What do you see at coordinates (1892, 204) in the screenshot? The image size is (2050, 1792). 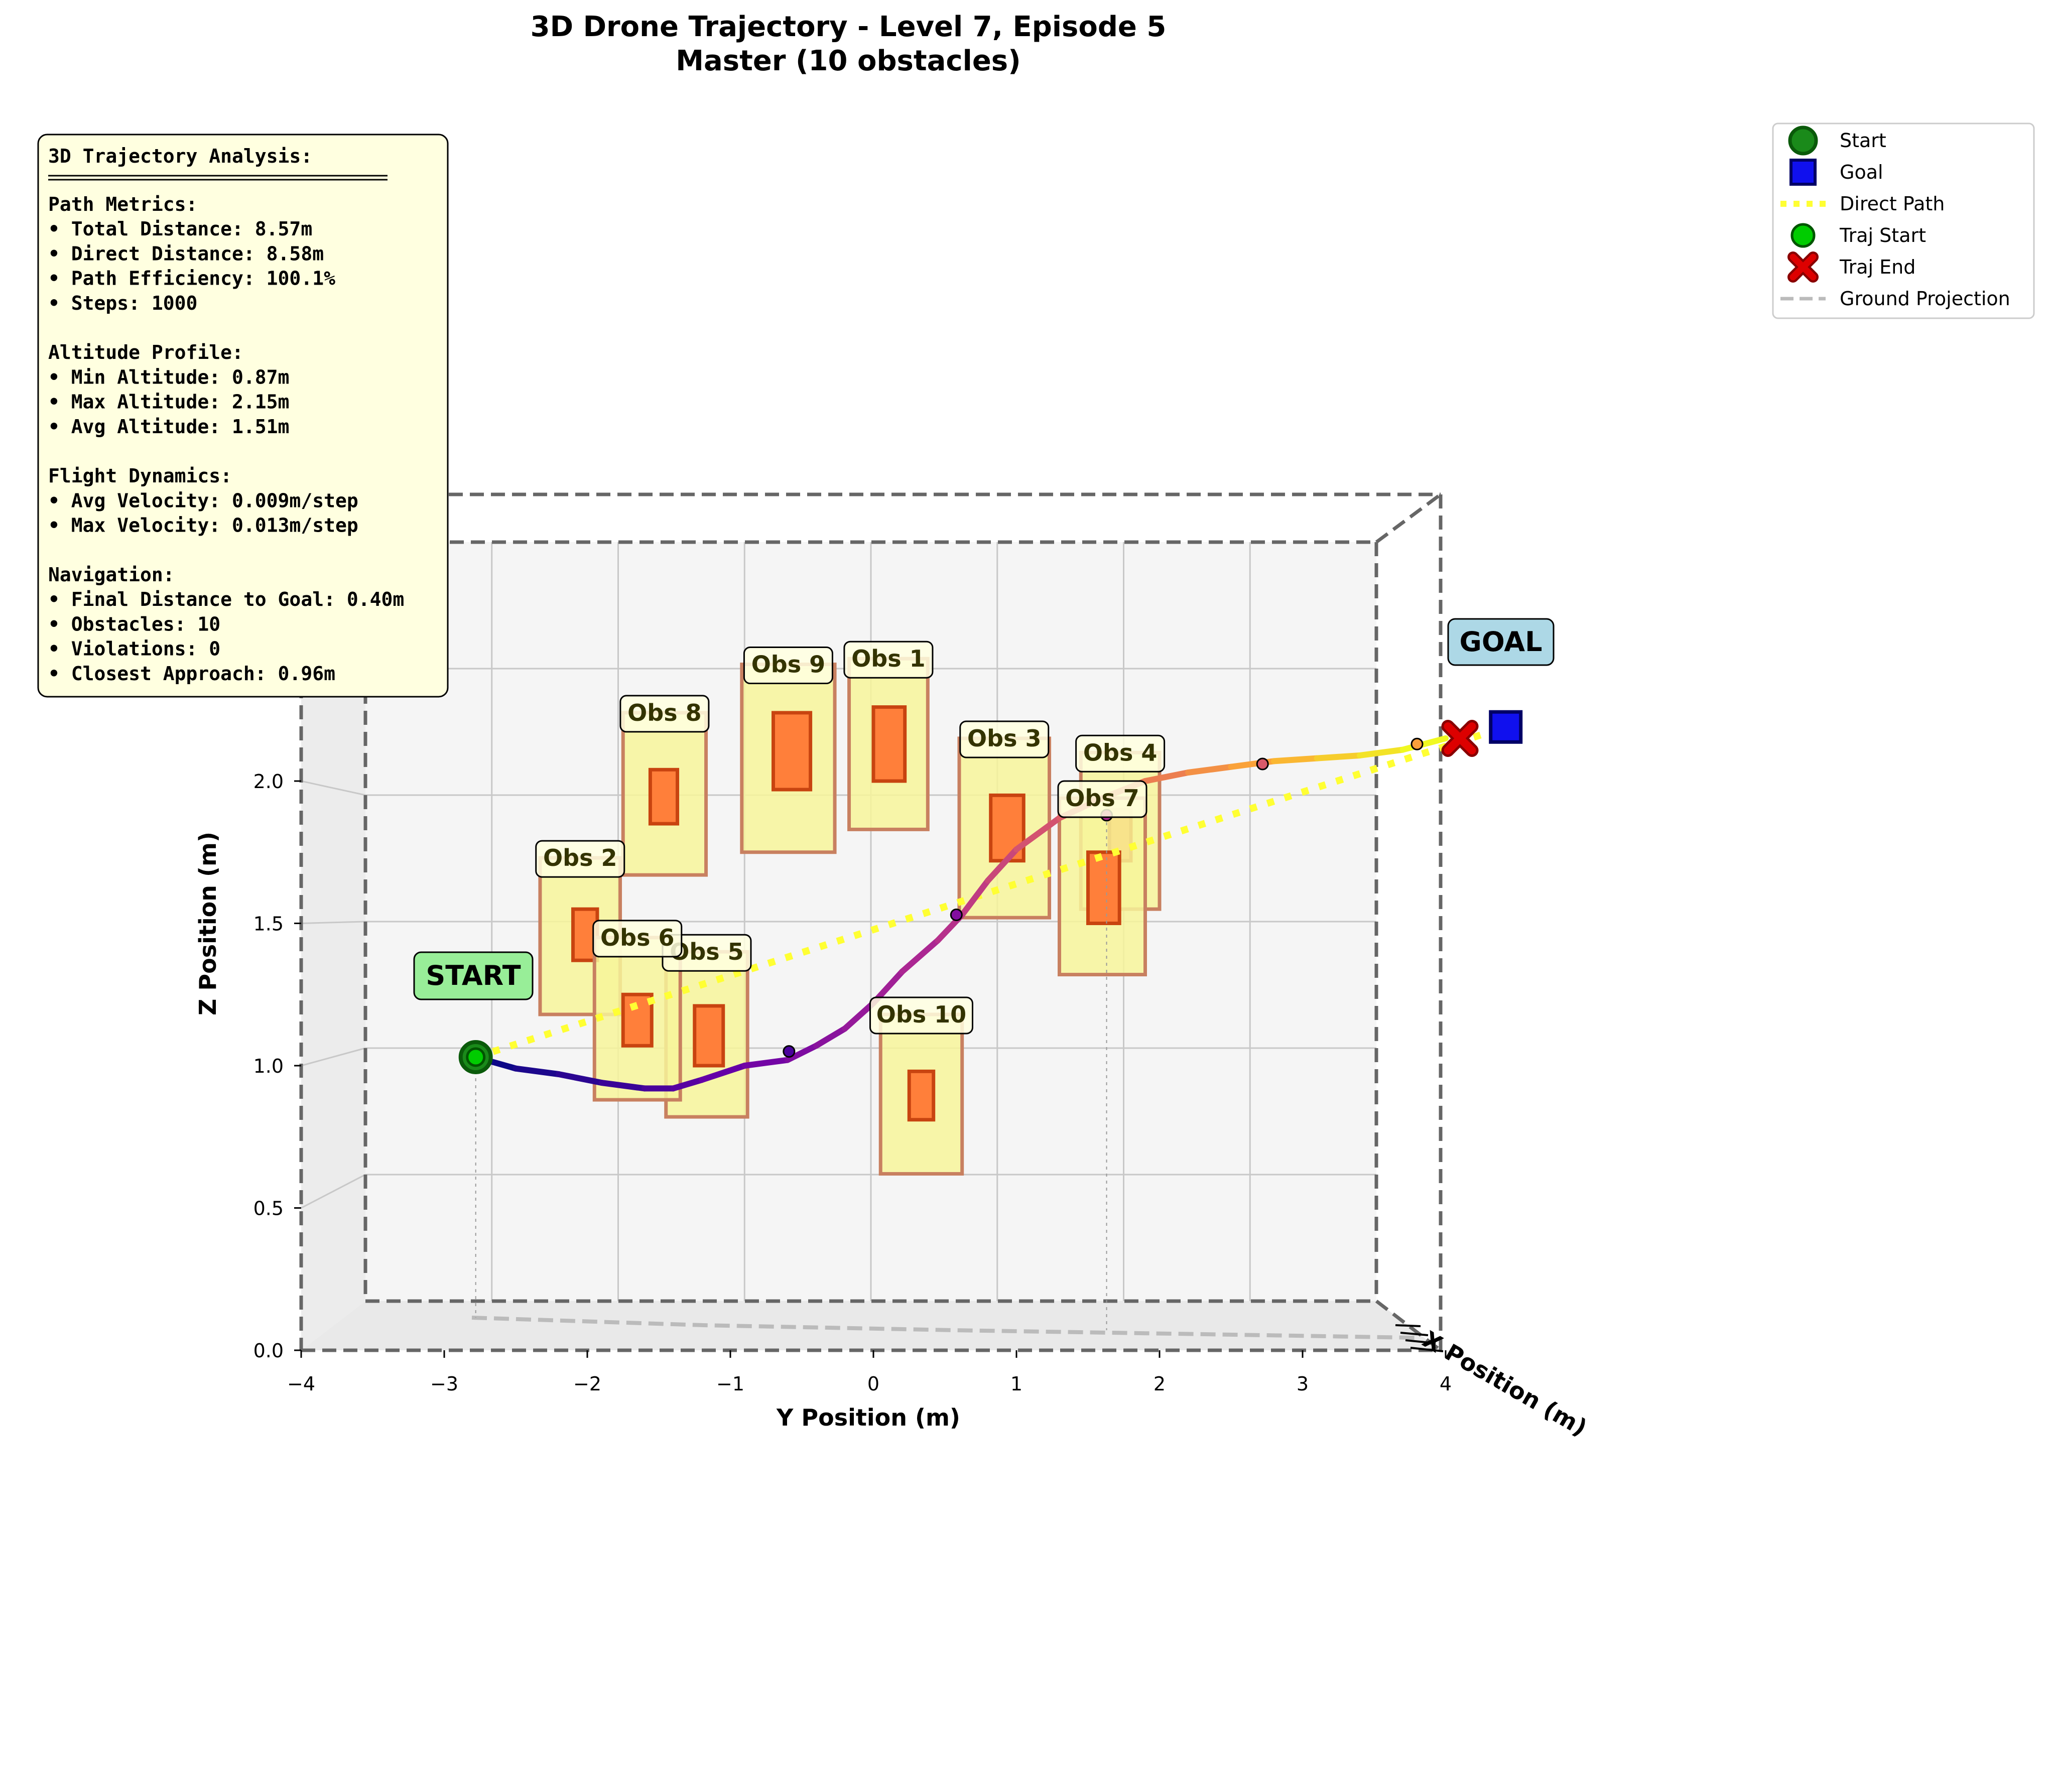 I see `legend-direct-path-label: Direct Path` at bounding box center [1892, 204].